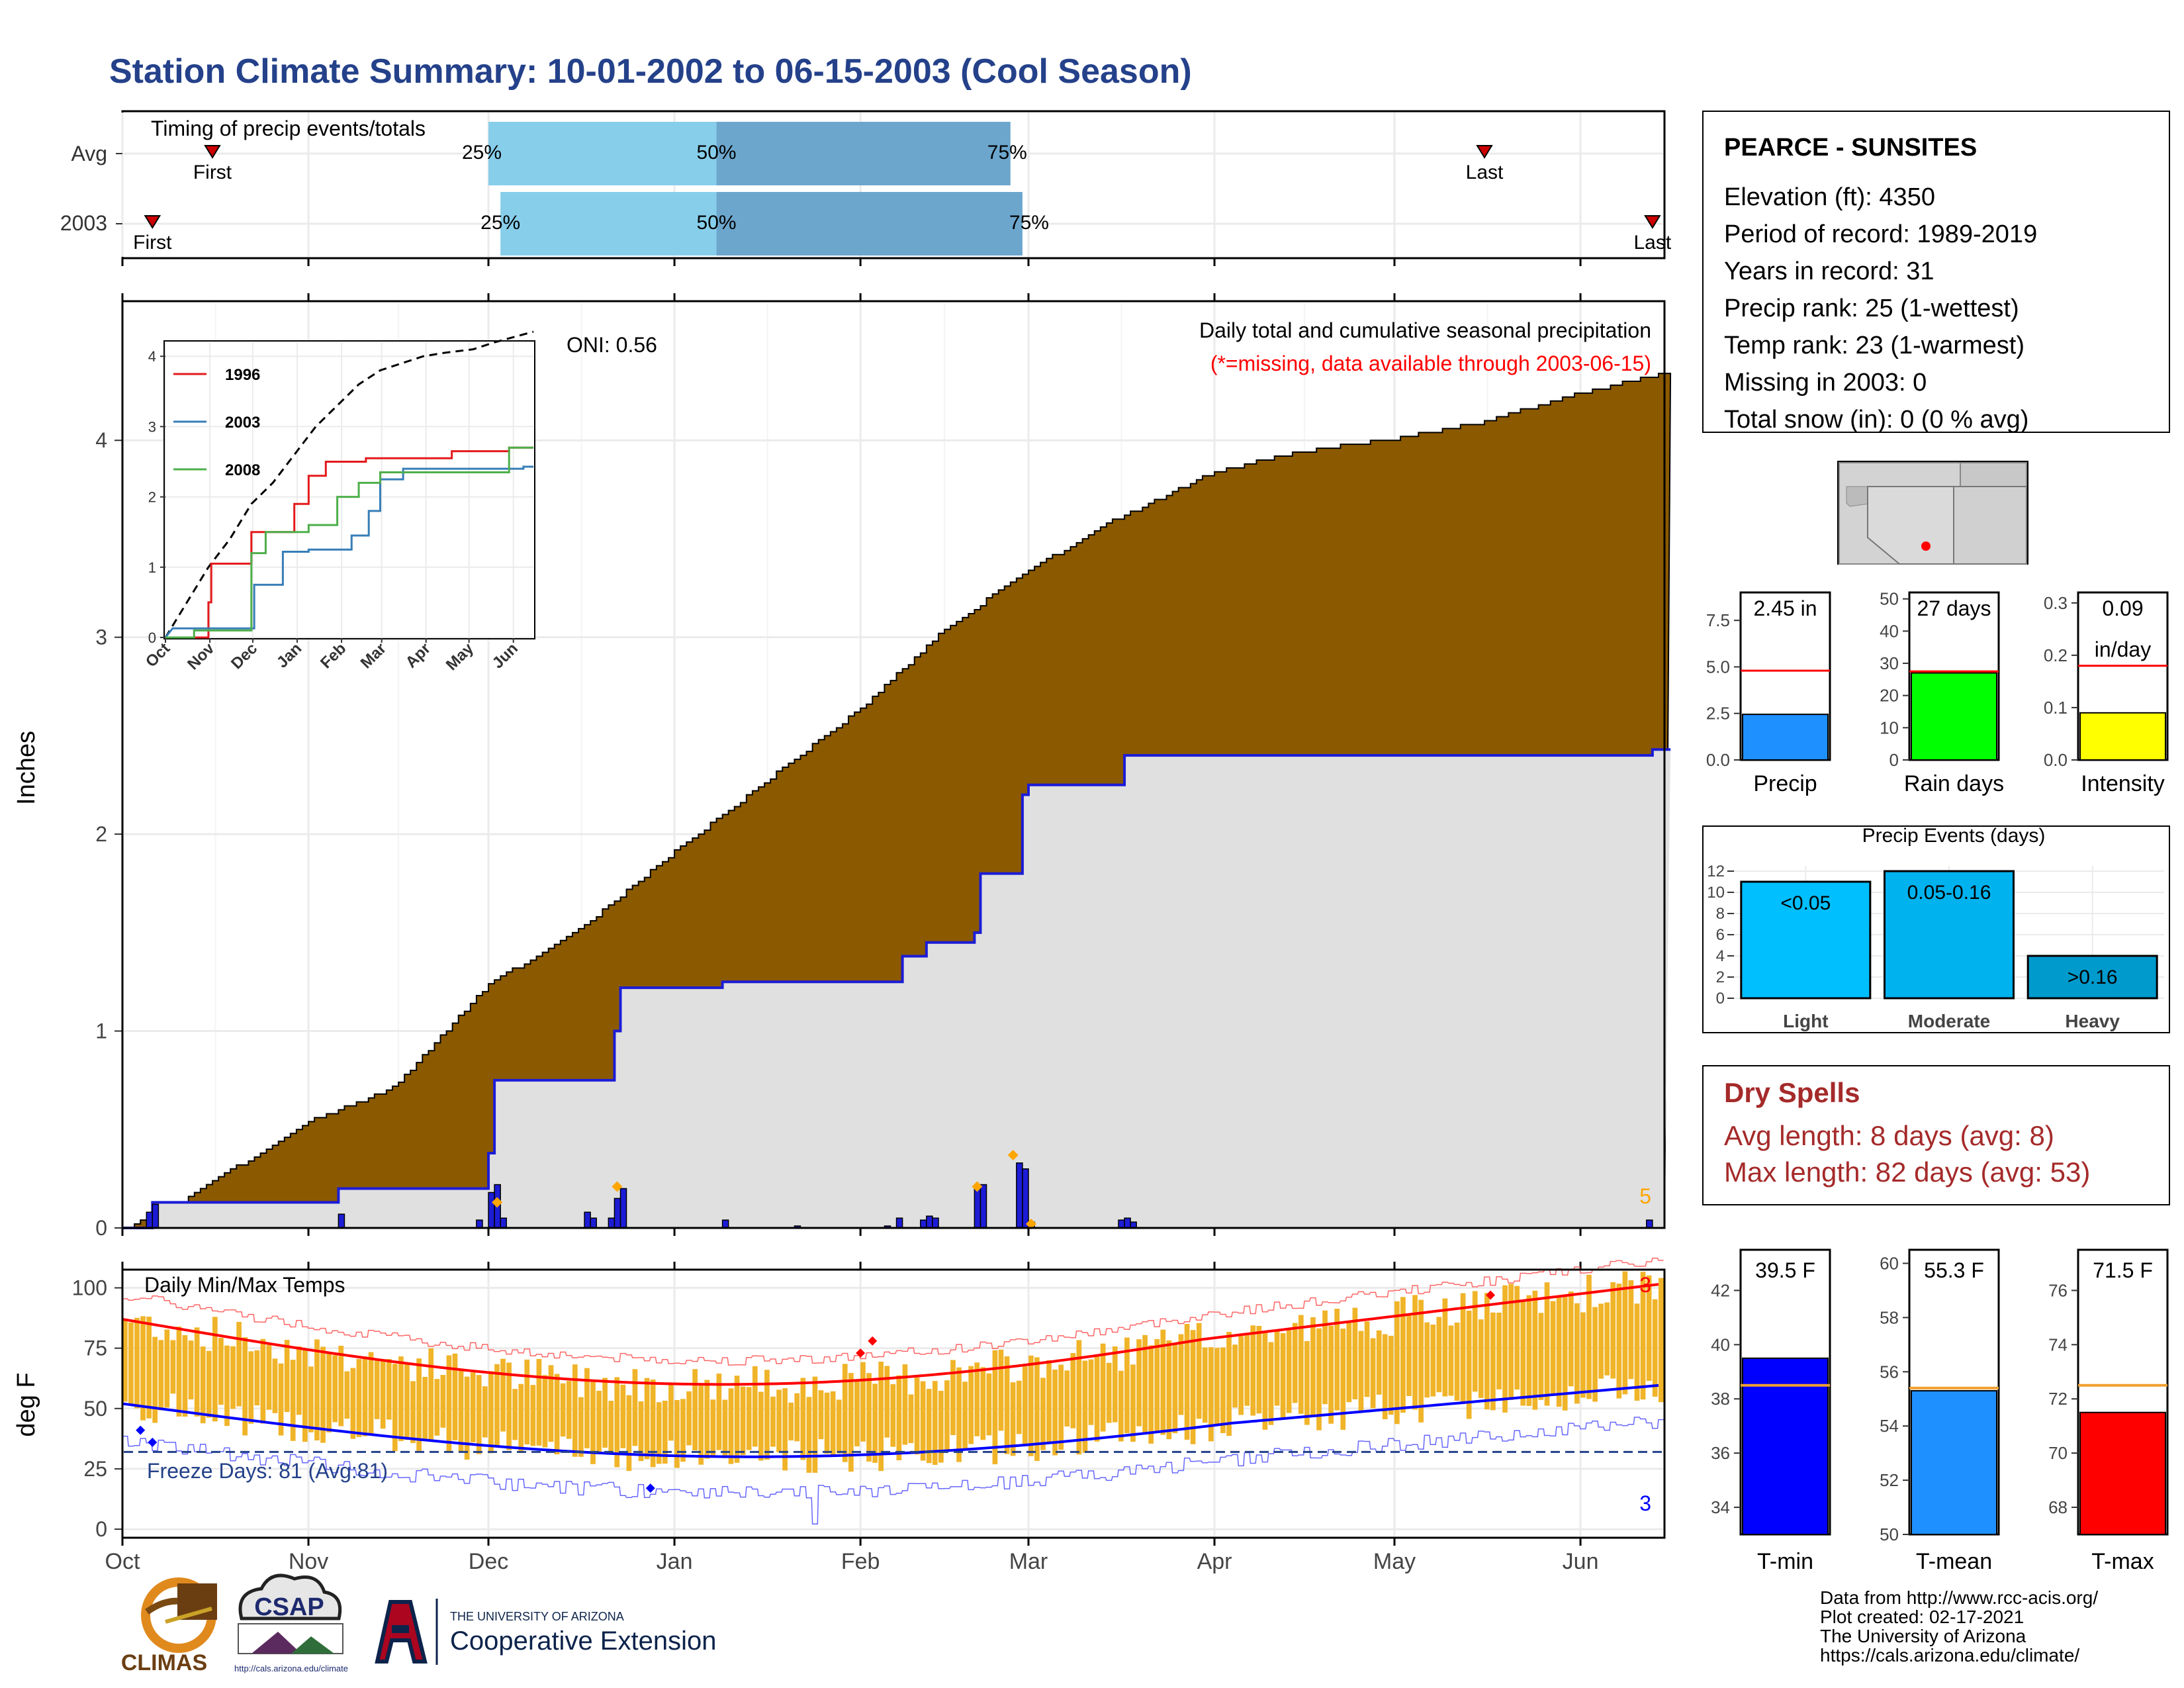 This screenshot has width=2184, height=1688. Describe the element at coordinates (860, 1561) in the screenshot. I see `month-axis-label: Feb` at that location.